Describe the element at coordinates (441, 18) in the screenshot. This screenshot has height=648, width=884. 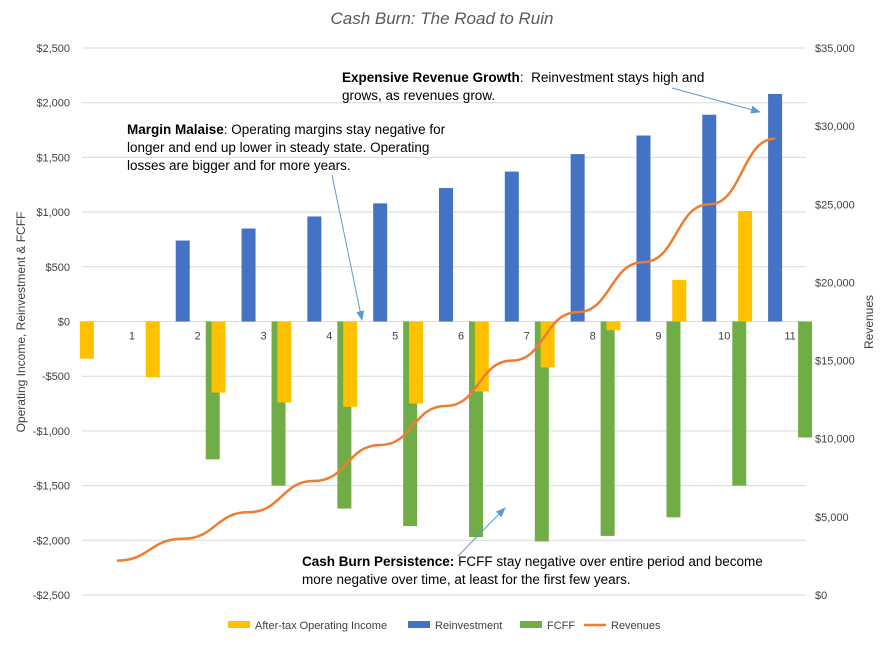
I see `chart-title: Cash Burn: The Road to Ruin` at that location.